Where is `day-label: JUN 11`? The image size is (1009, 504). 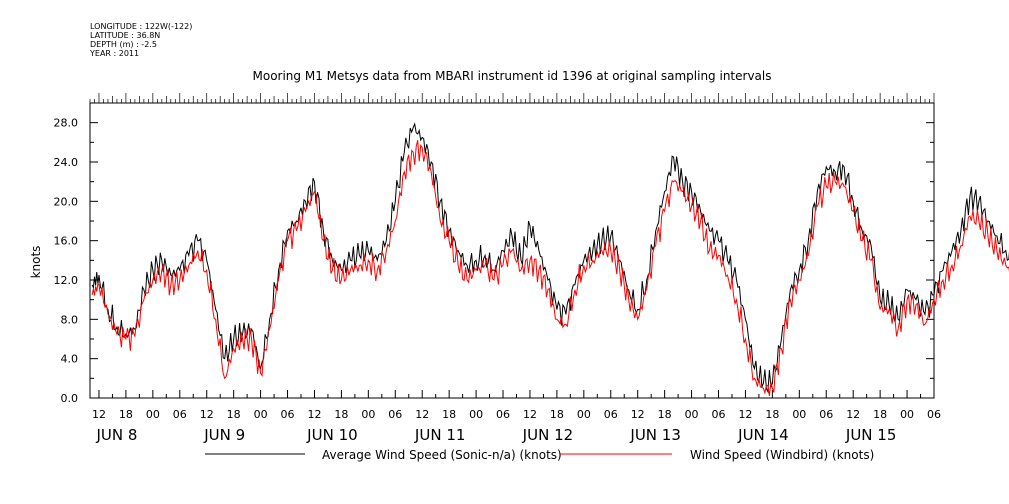 day-label: JUN 11 is located at coordinates (439, 435).